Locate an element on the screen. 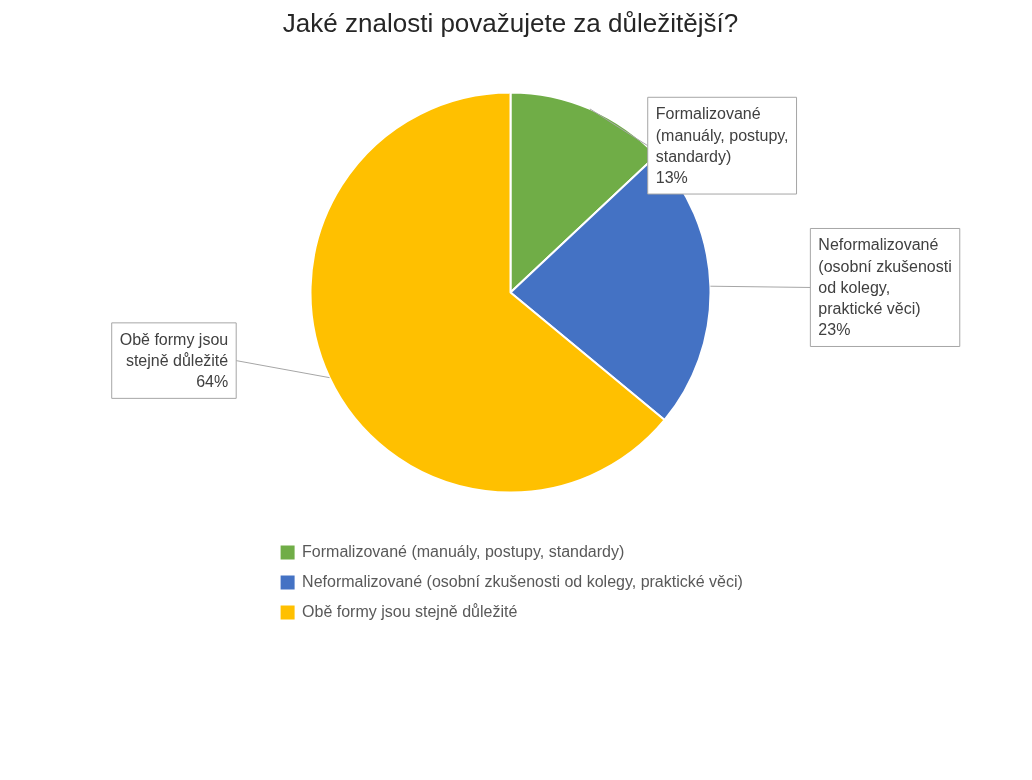 The height and width of the screenshot is (780, 1032). data-label: 13% is located at coordinates (671, 178).